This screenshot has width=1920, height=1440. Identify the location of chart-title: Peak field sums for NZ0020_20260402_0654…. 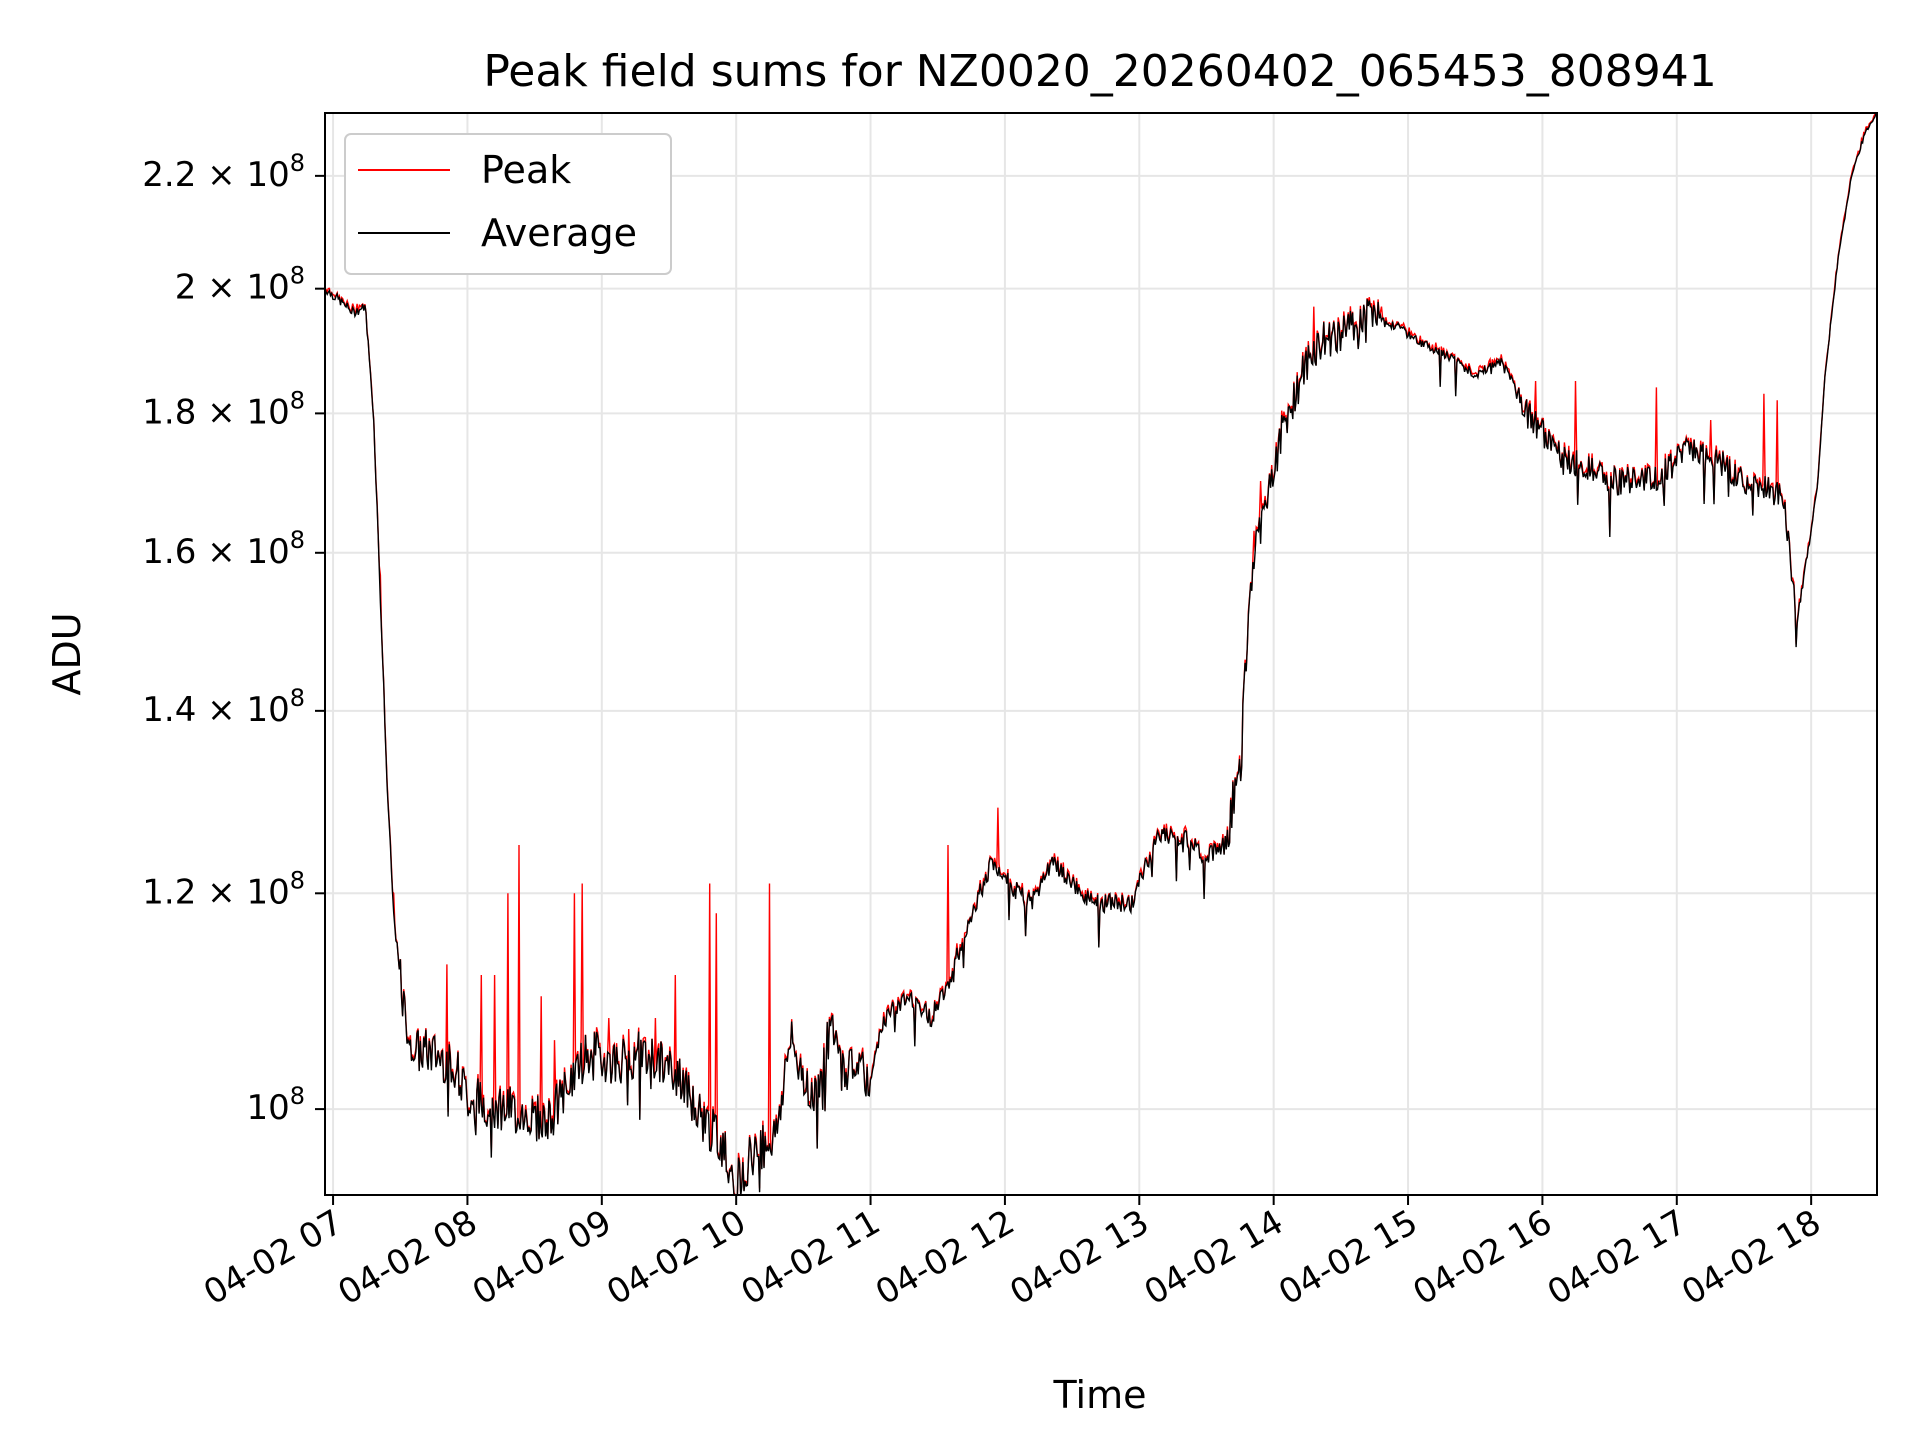
(1099, 71).